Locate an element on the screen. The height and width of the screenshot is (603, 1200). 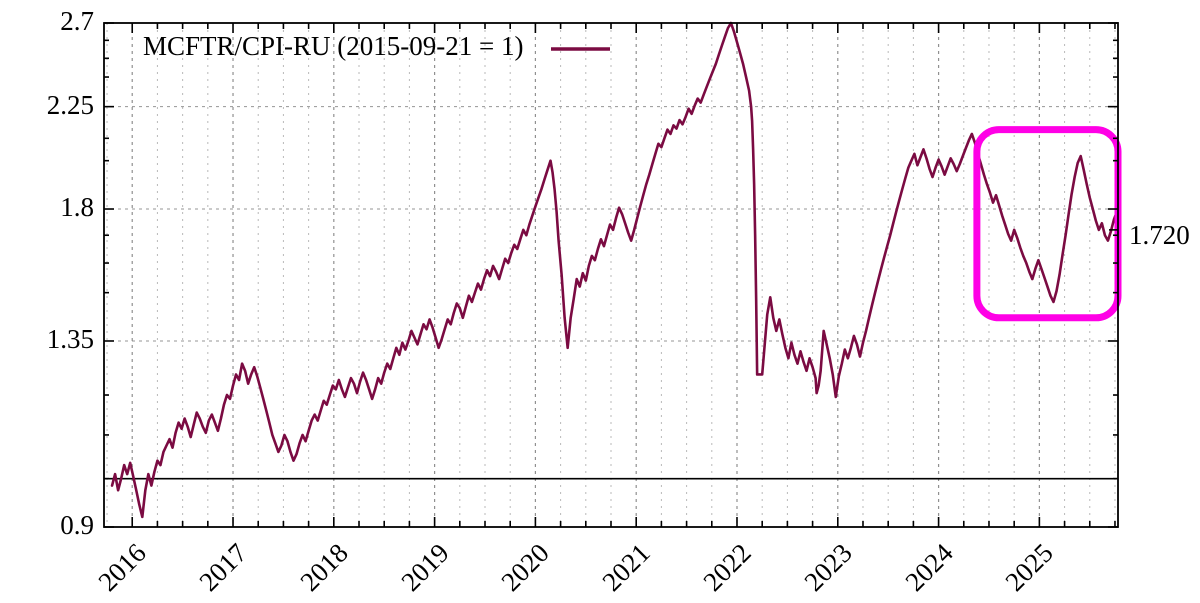
y-axis-tick-label: 1.35 is located at coordinates (70, 338).